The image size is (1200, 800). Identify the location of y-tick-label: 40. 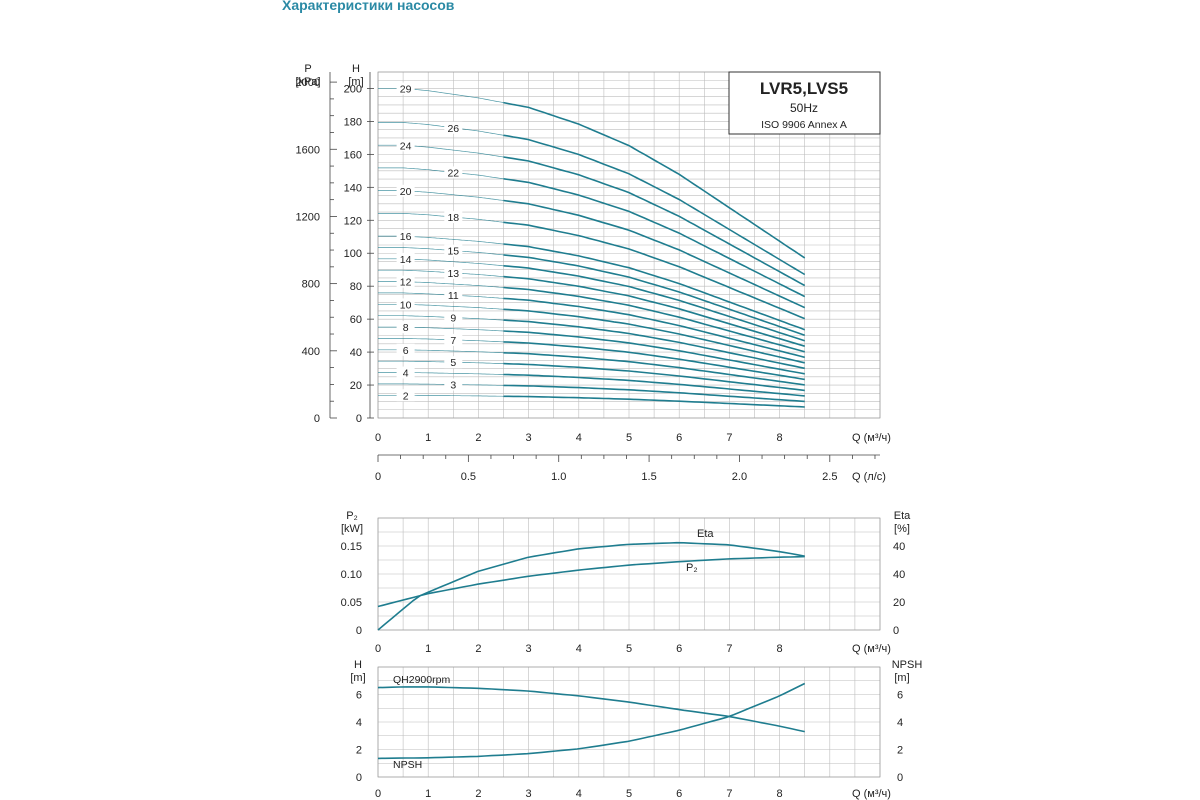
(356, 353).